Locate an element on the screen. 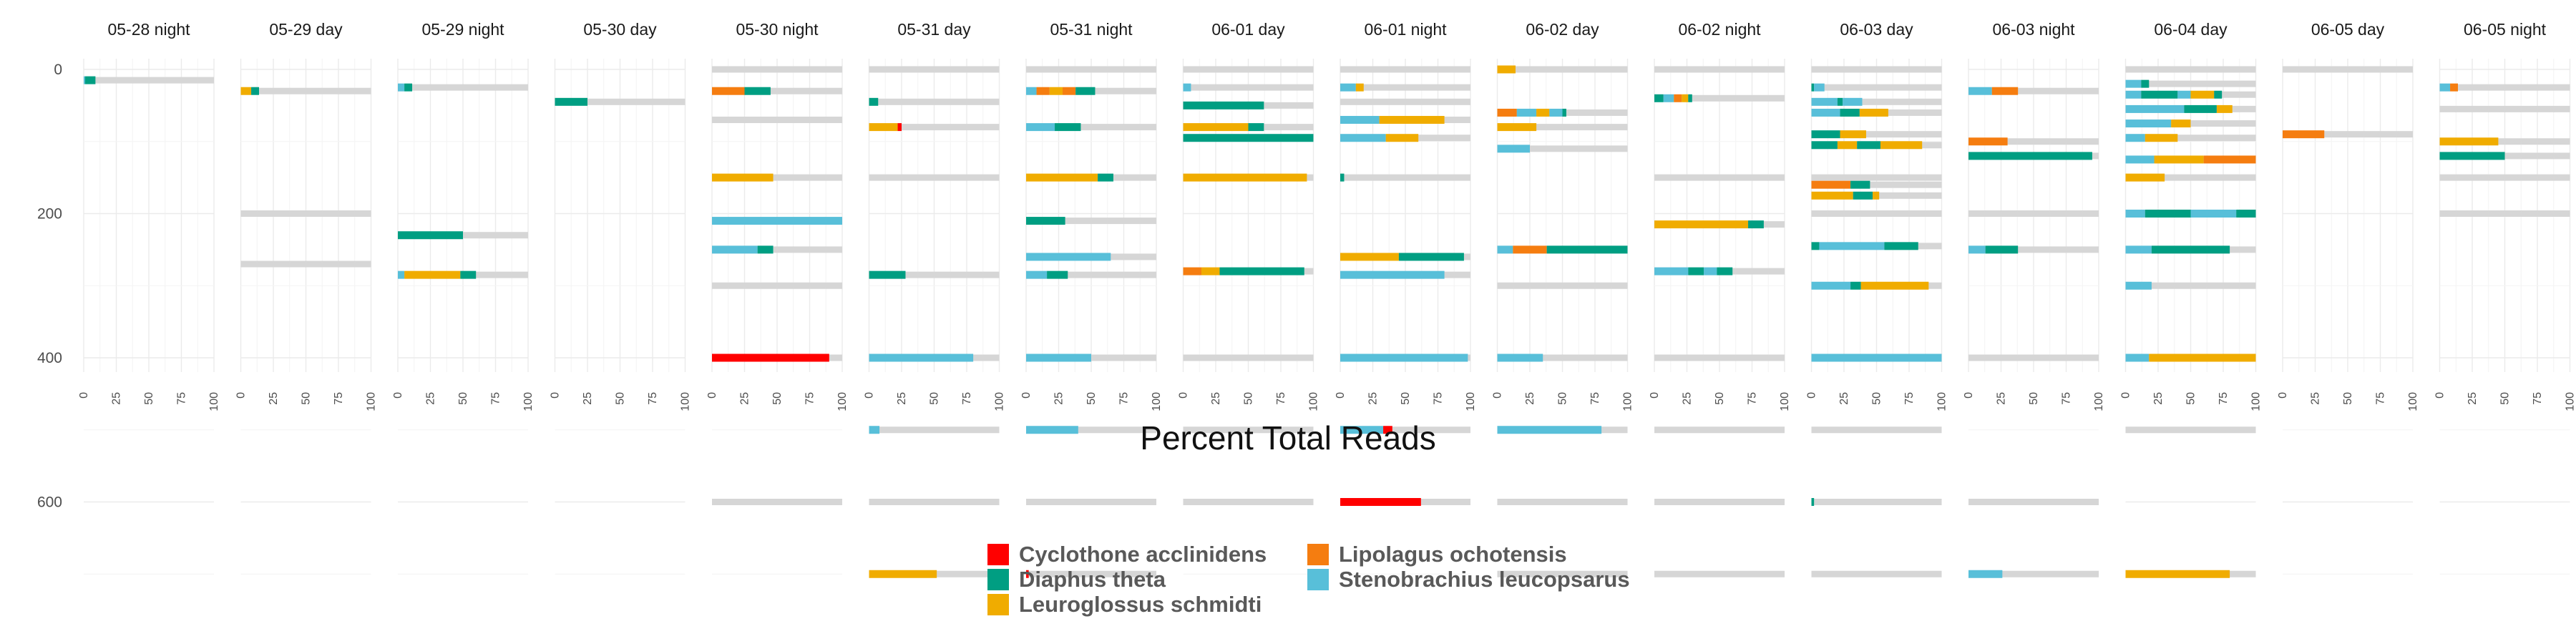 The image size is (2576, 644). facet-panel: 05-30 night 0 25 50 75 100 is located at coordinates (777, 297).